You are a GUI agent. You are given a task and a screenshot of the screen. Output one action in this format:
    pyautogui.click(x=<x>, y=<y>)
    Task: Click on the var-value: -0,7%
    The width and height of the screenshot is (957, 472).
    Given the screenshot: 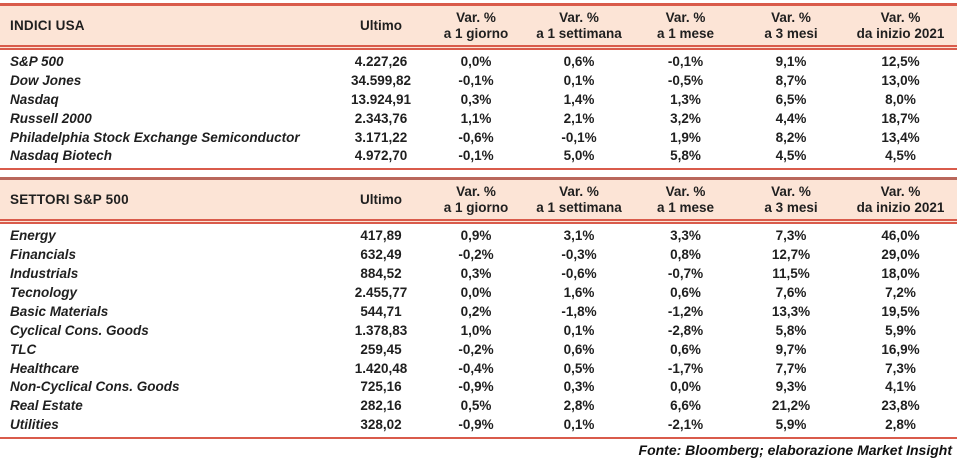 What is the action you would take?
    pyautogui.click(x=685, y=274)
    